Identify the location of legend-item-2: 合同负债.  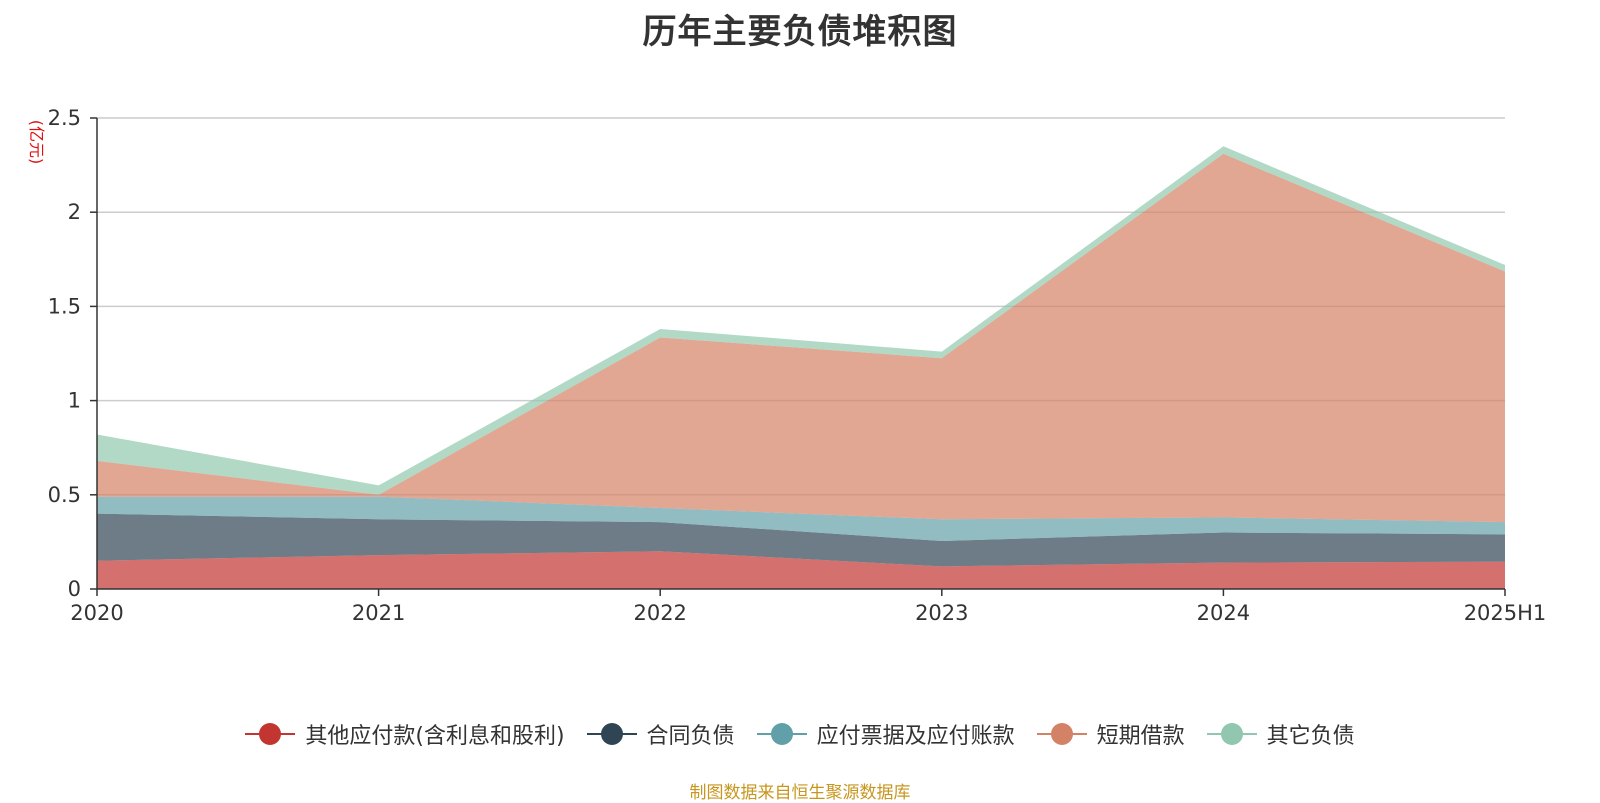
(660, 734).